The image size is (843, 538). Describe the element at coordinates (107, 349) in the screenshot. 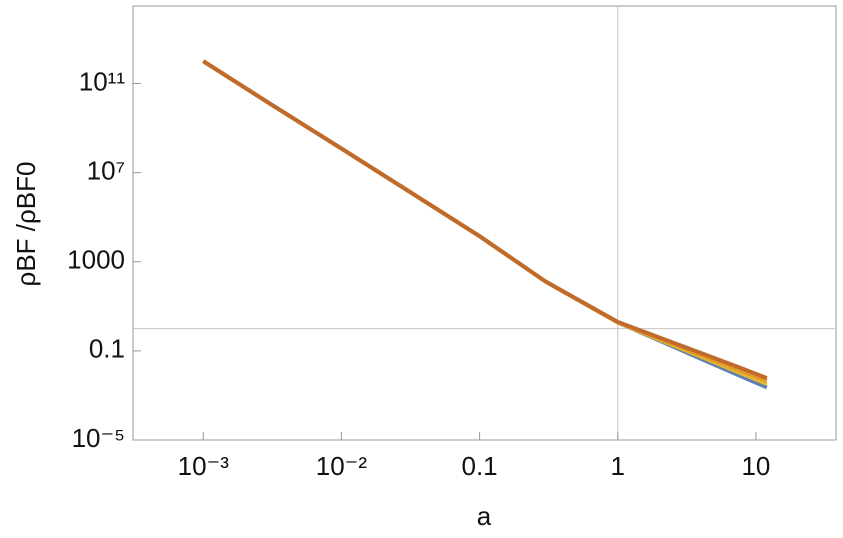

I see `y-tick-label: 0.1` at that location.